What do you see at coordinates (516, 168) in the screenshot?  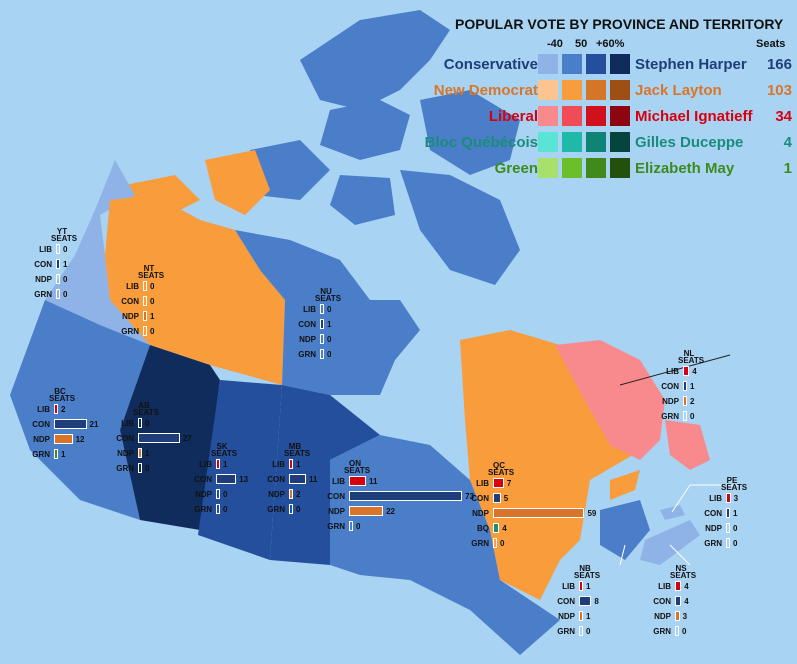 I see `party-name: Green` at bounding box center [516, 168].